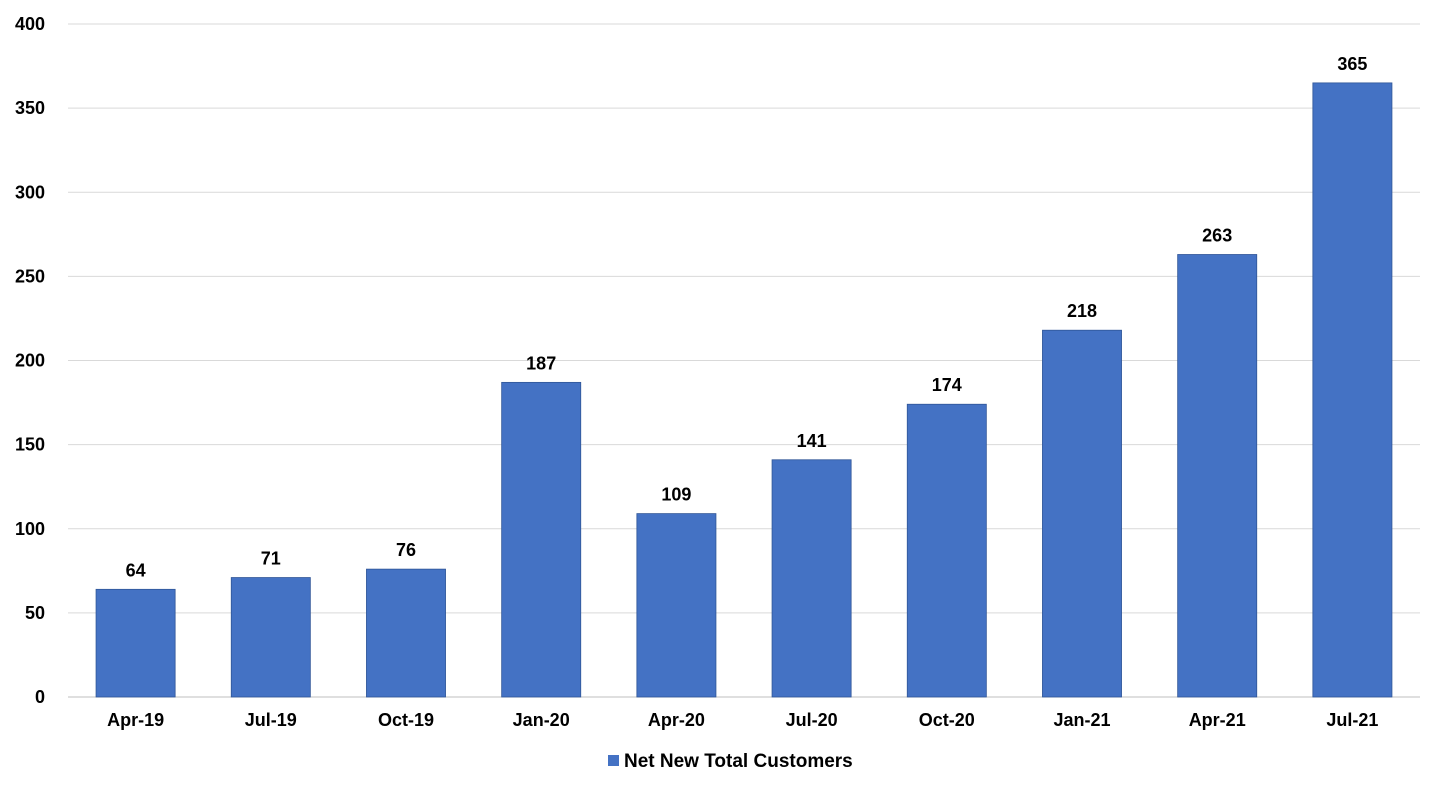  Describe the element at coordinates (271, 559) in the screenshot. I see `data-label: 71` at that location.